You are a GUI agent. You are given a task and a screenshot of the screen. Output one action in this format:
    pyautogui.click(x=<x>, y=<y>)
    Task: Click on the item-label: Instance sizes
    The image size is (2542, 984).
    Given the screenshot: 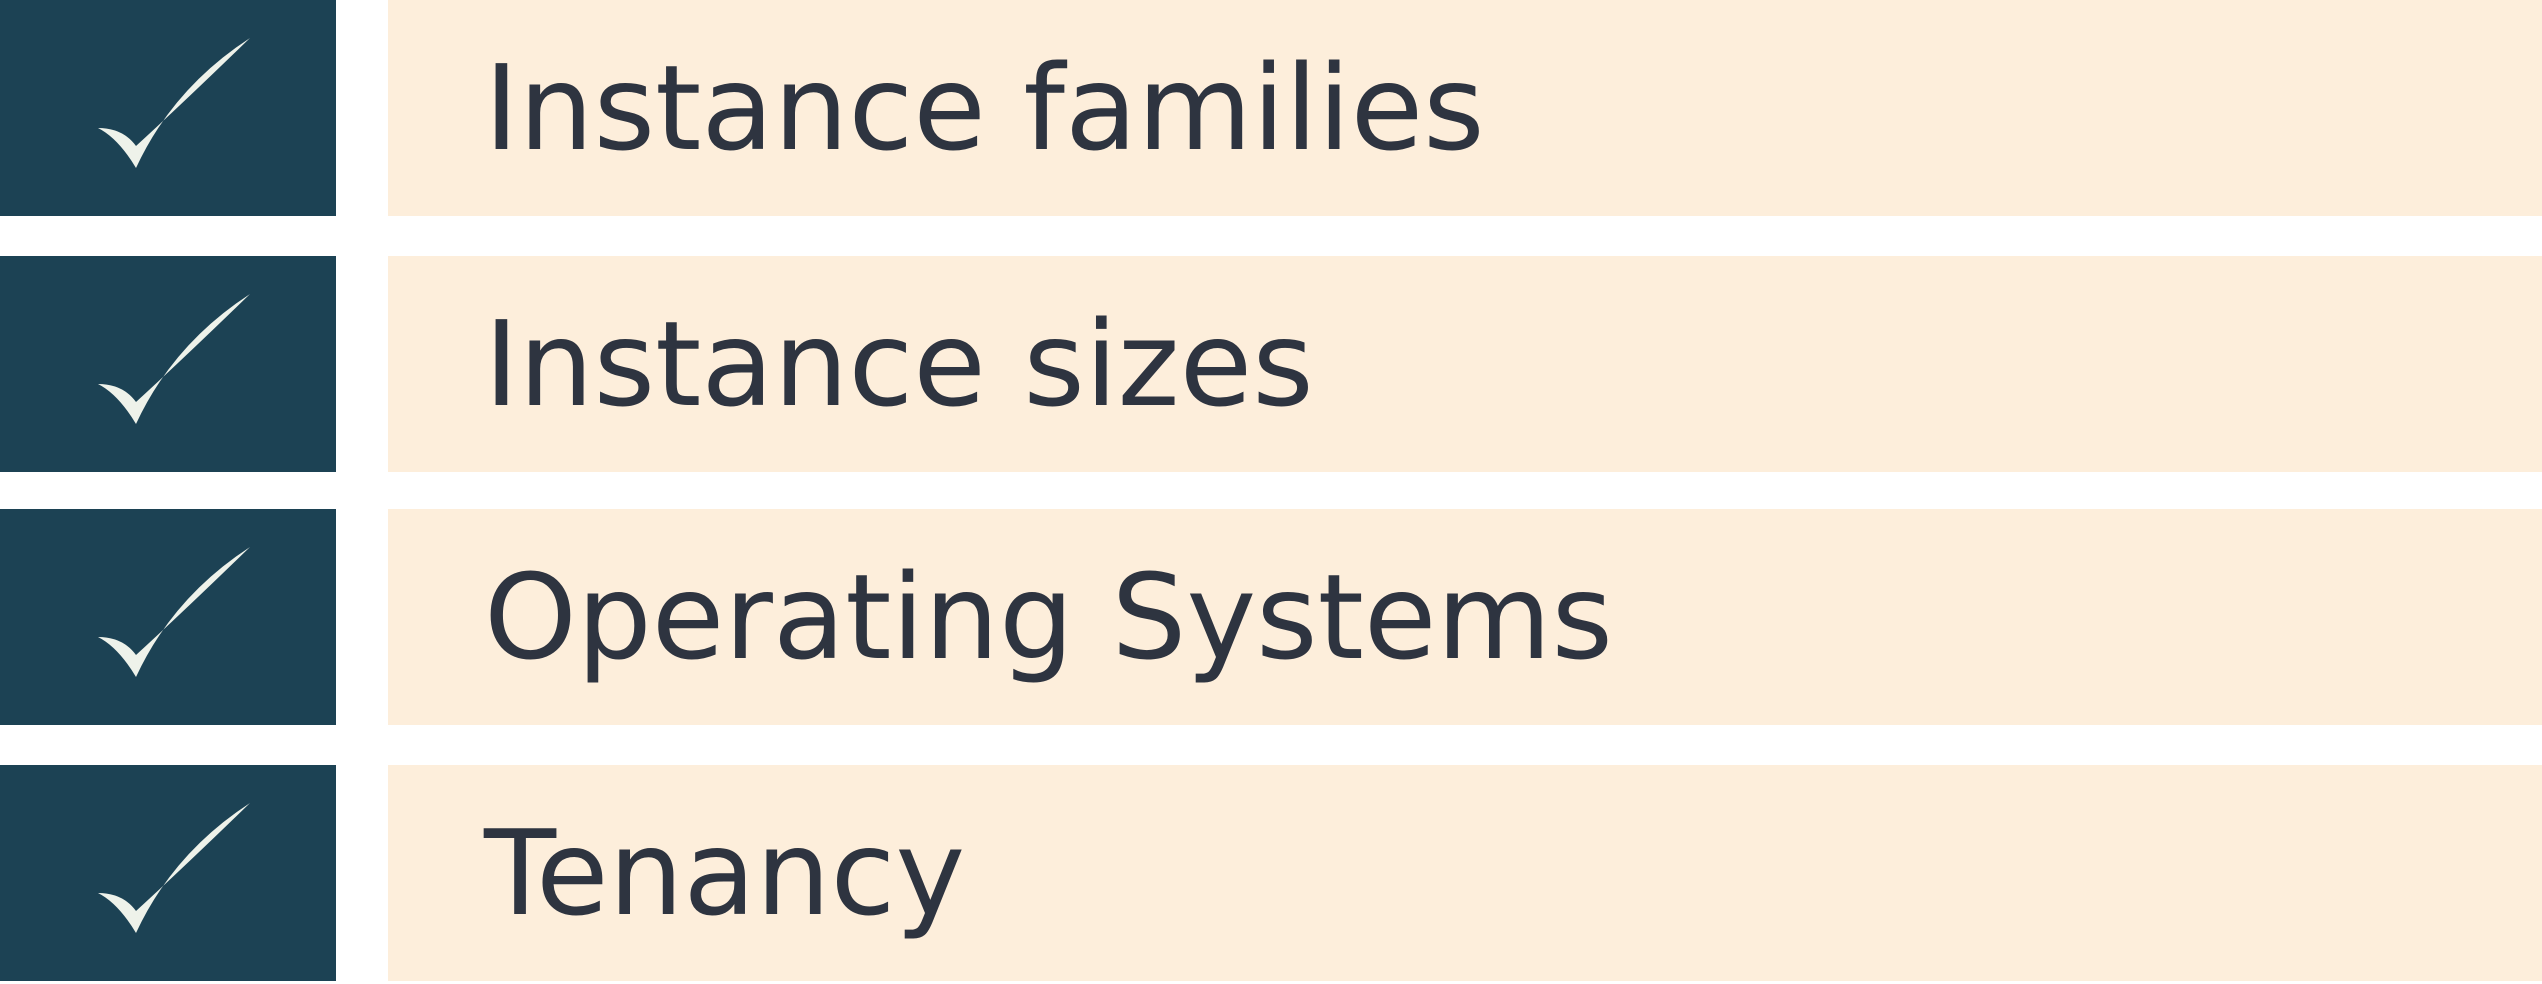 What is the action you would take?
    pyautogui.click(x=899, y=364)
    